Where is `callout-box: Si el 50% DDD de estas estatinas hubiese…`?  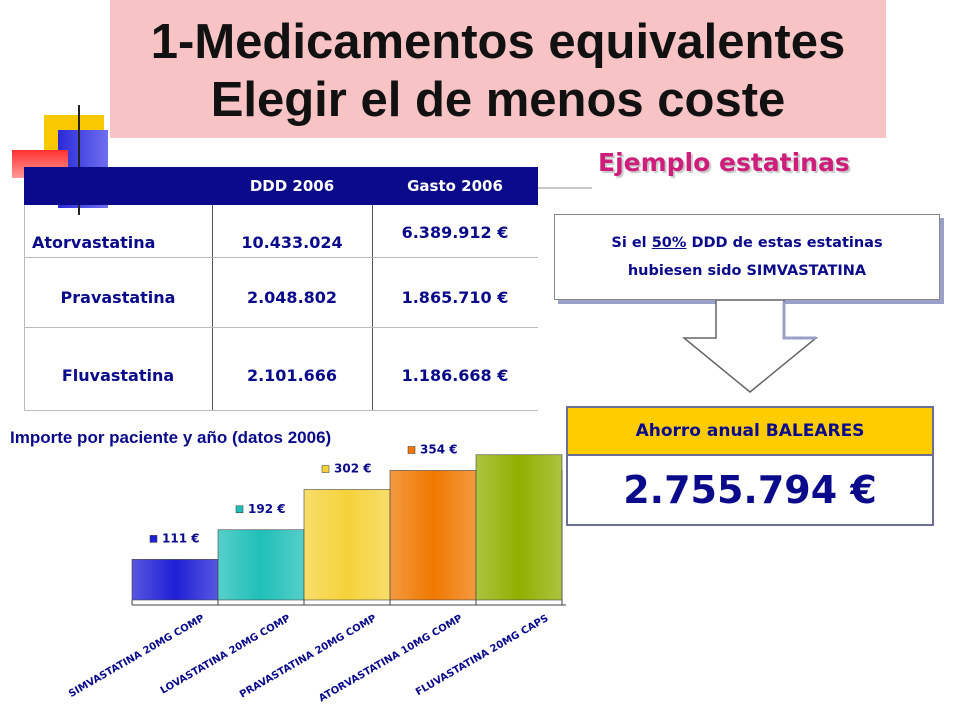 callout-box: Si el 50% DDD de estas estatinas hubiese… is located at coordinates (747, 257).